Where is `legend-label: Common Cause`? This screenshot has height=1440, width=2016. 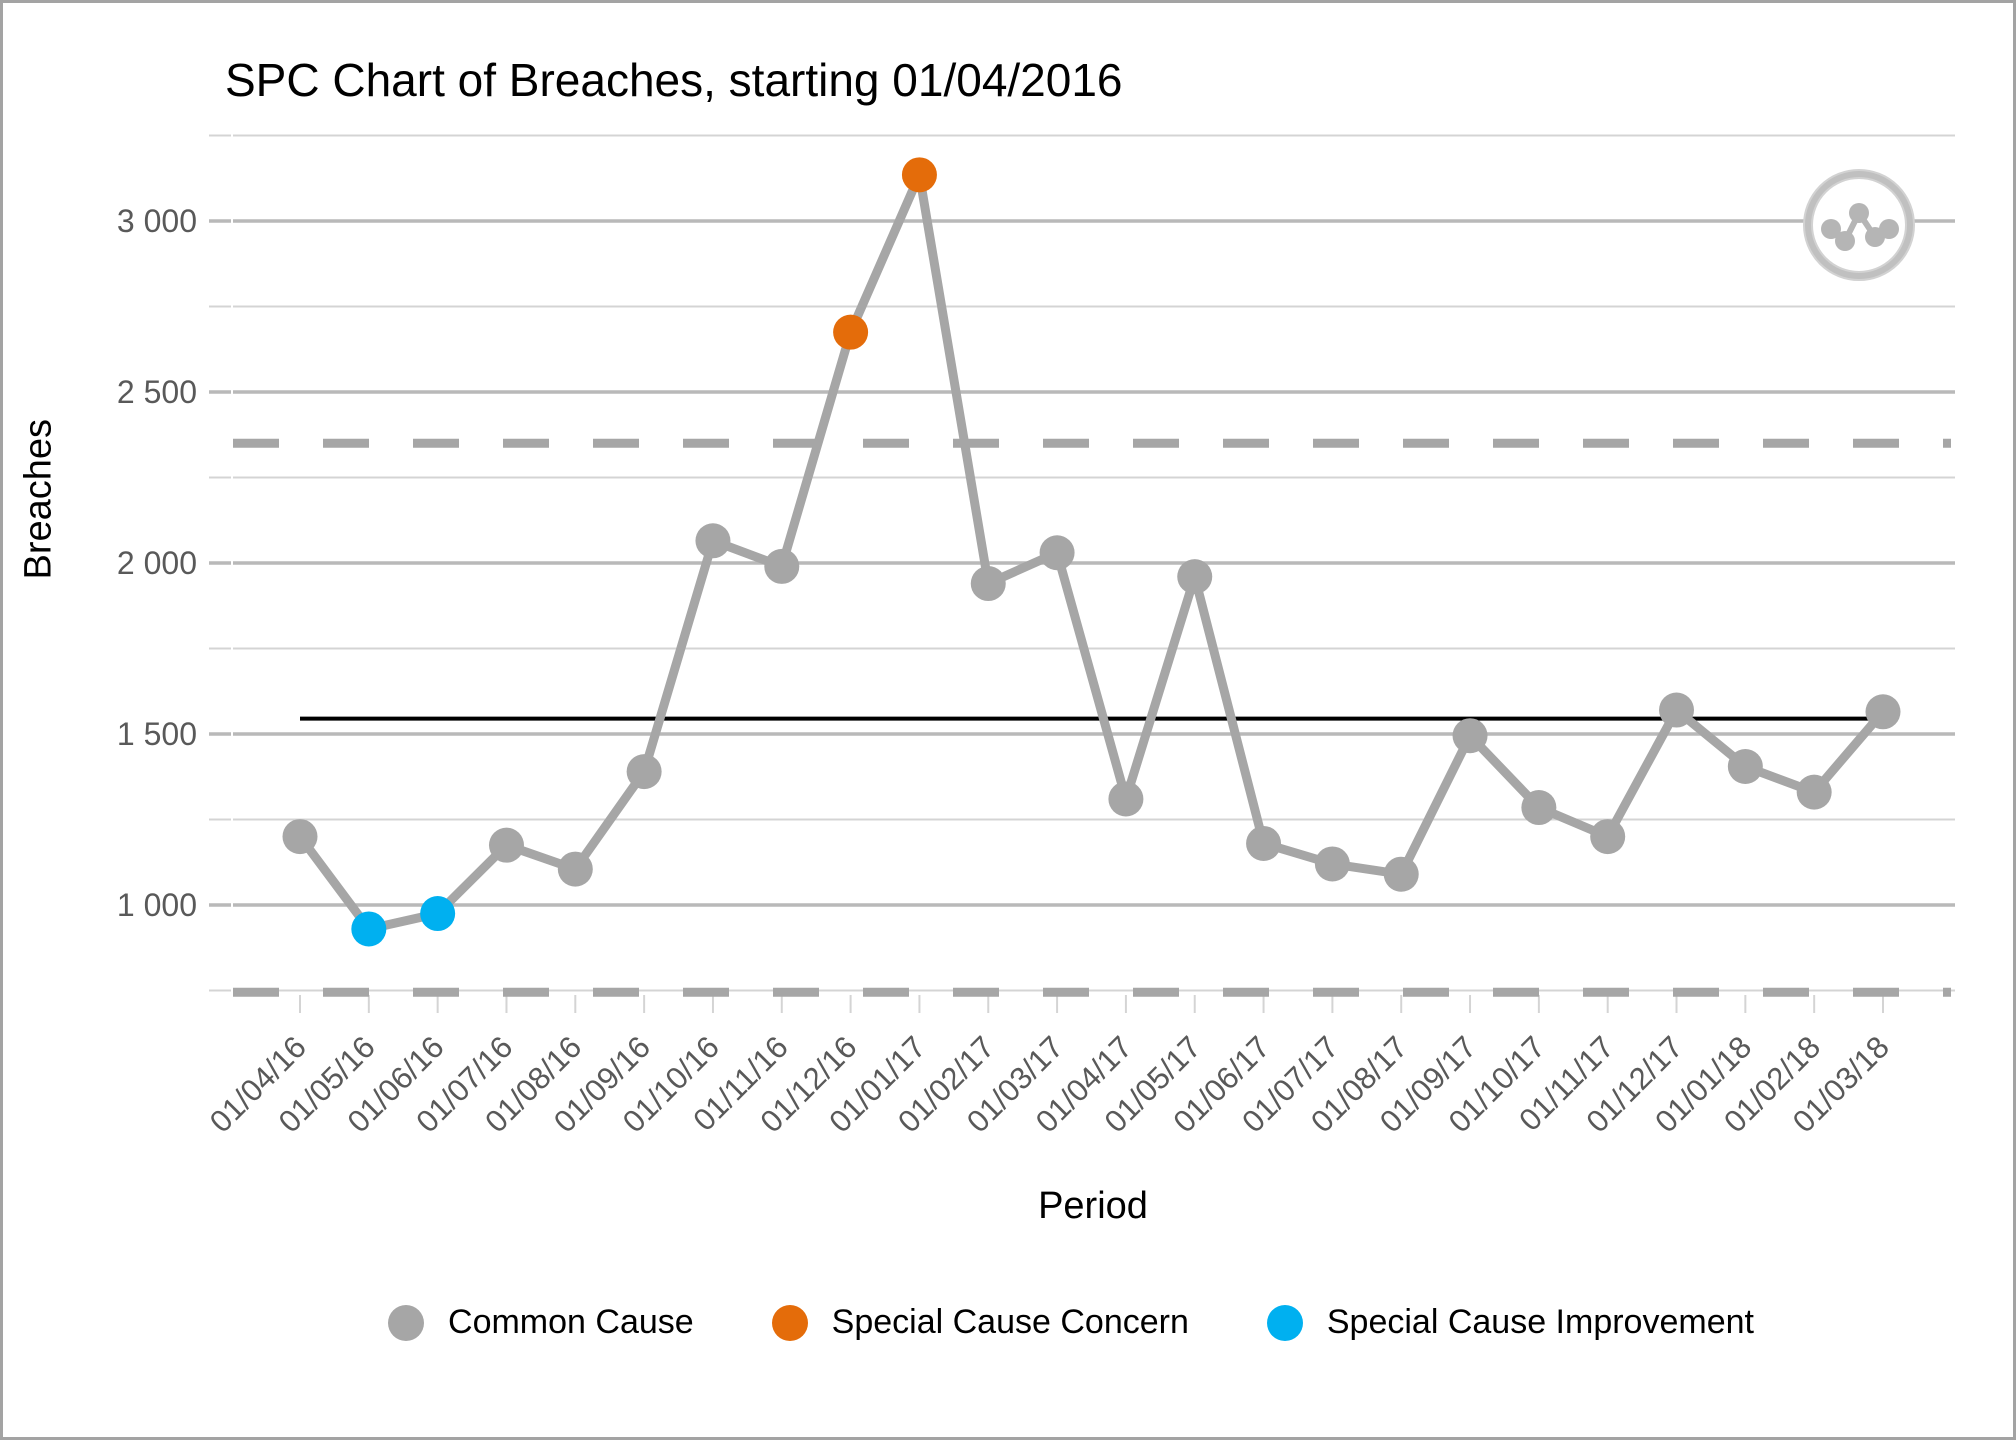 legend-label: Common Cause is located at coordinates (571, 1322).